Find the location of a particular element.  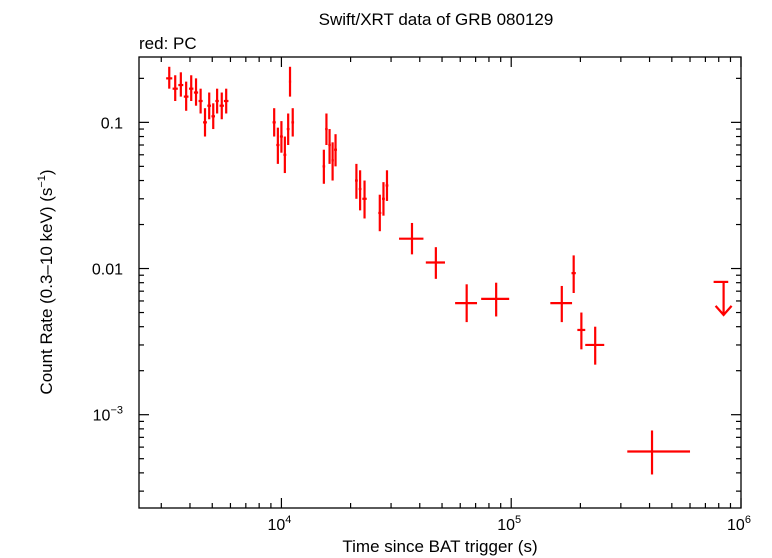

x-tick-label-exponent: 5 is located at coordinates (518, 520).